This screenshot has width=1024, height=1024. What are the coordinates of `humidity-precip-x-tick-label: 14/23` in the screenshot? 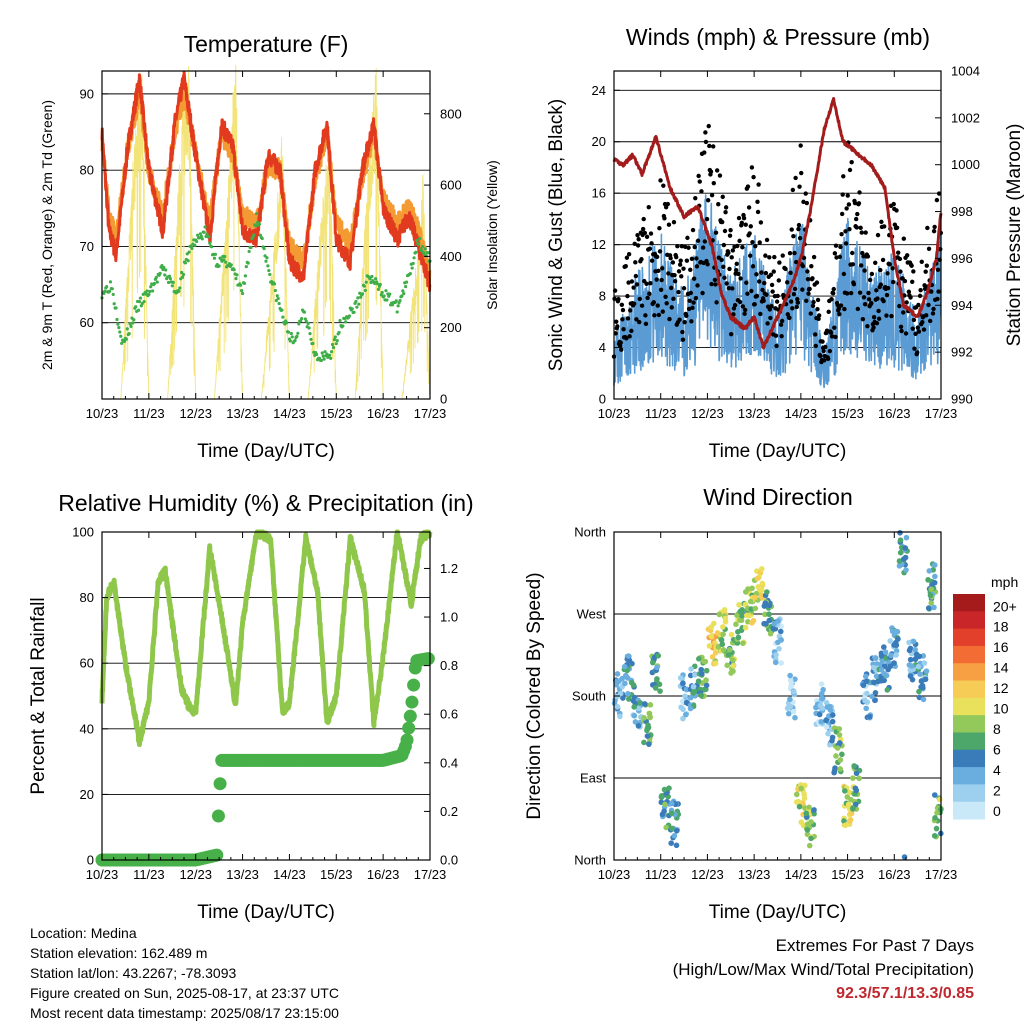 It's located at (289, 874).